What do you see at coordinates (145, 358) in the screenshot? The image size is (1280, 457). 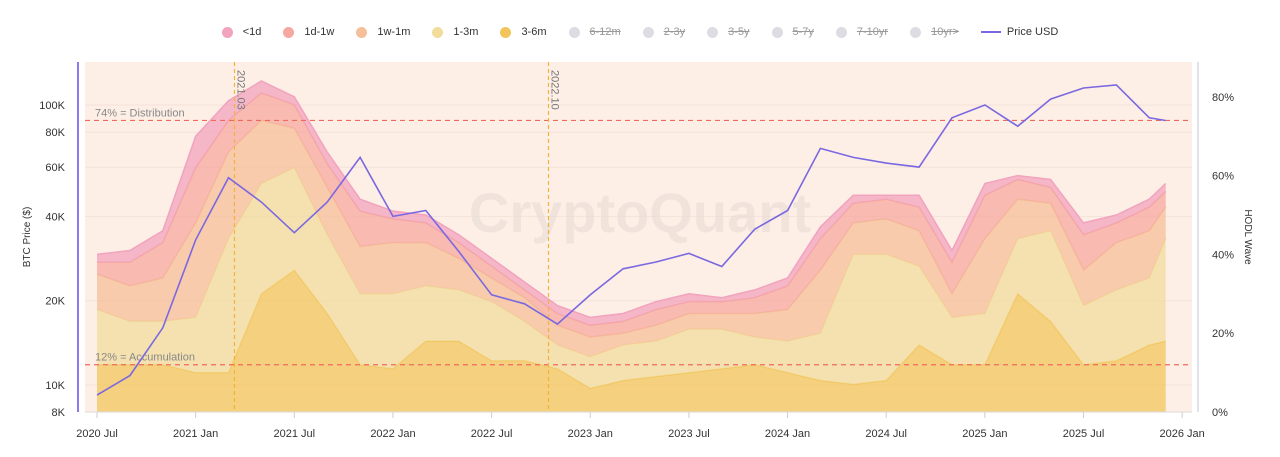 I see `reference-line-label: 12% = Accumulation` at bounding box center [145, 358].